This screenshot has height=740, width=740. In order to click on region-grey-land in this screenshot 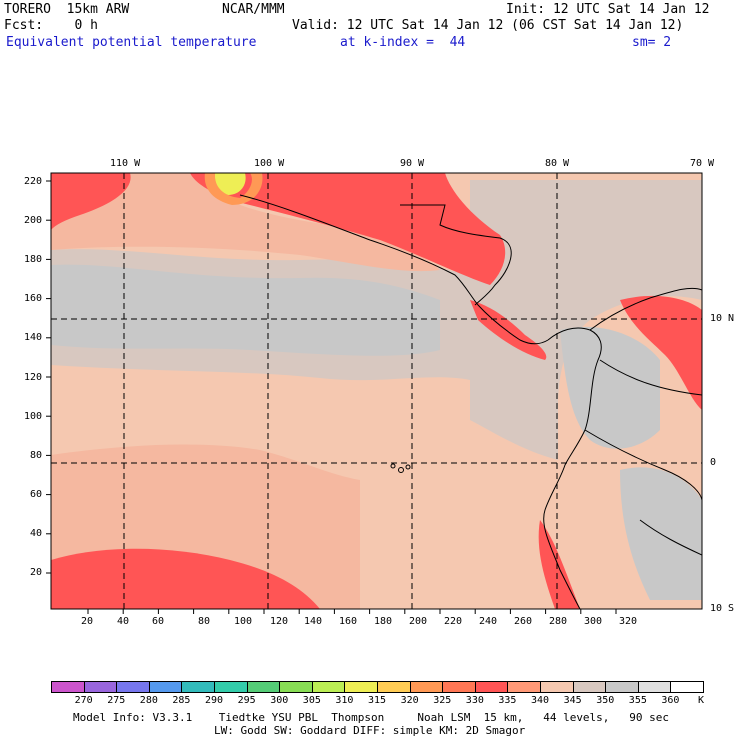, I will do `click(610, 387)`.